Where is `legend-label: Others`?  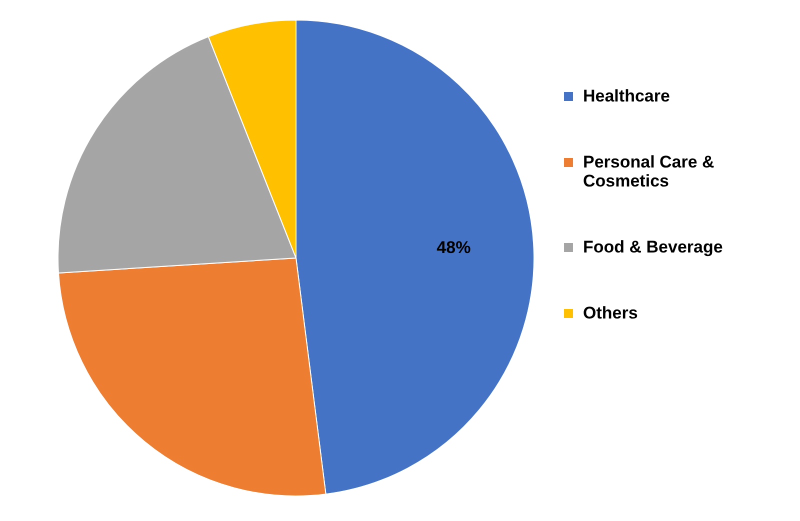
legend-label: Others is located at coordinates (610, 313).